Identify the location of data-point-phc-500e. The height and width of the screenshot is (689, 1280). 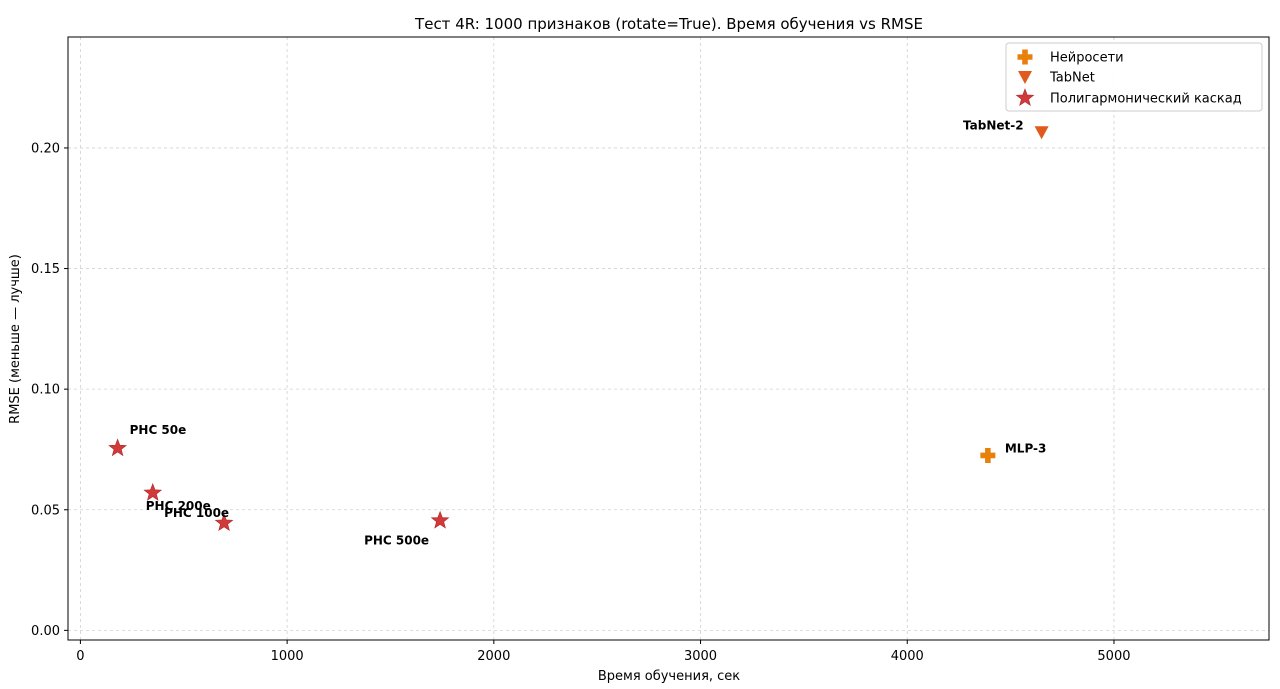
(440, 519).